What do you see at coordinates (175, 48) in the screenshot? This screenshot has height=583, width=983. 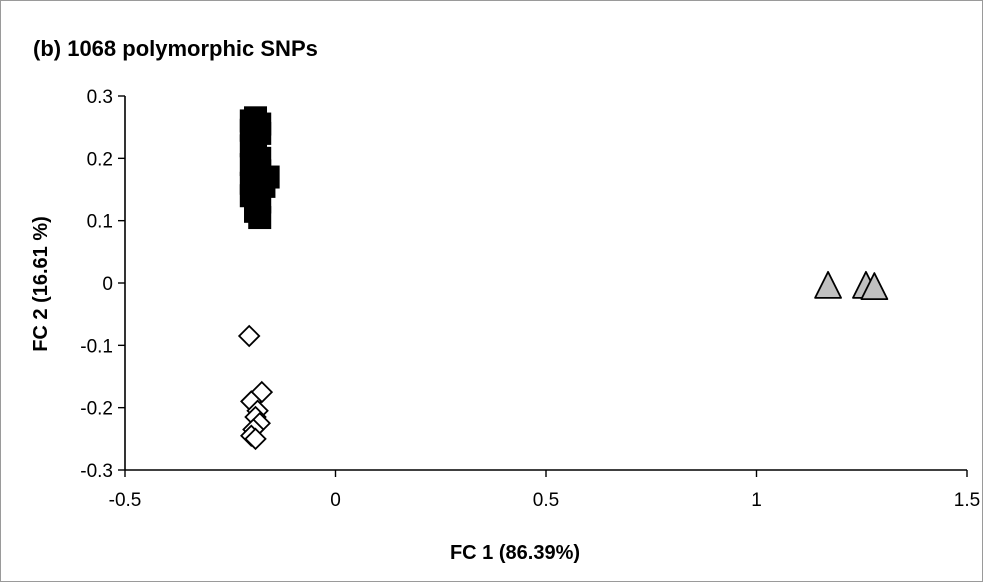 I see `chart-title: (b) 1068 polymorphic SNPs` at bounding box center [175, 48].